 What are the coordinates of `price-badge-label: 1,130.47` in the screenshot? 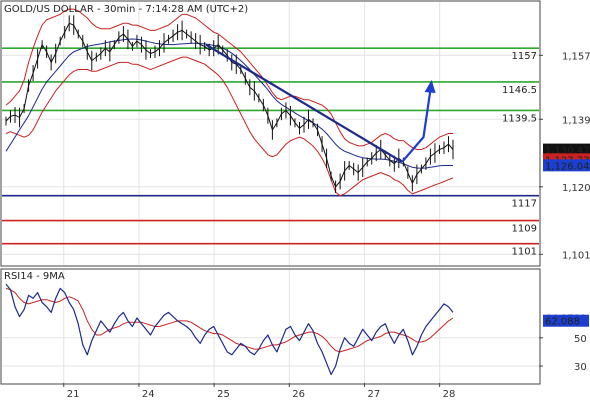 It's located at (567, 151).